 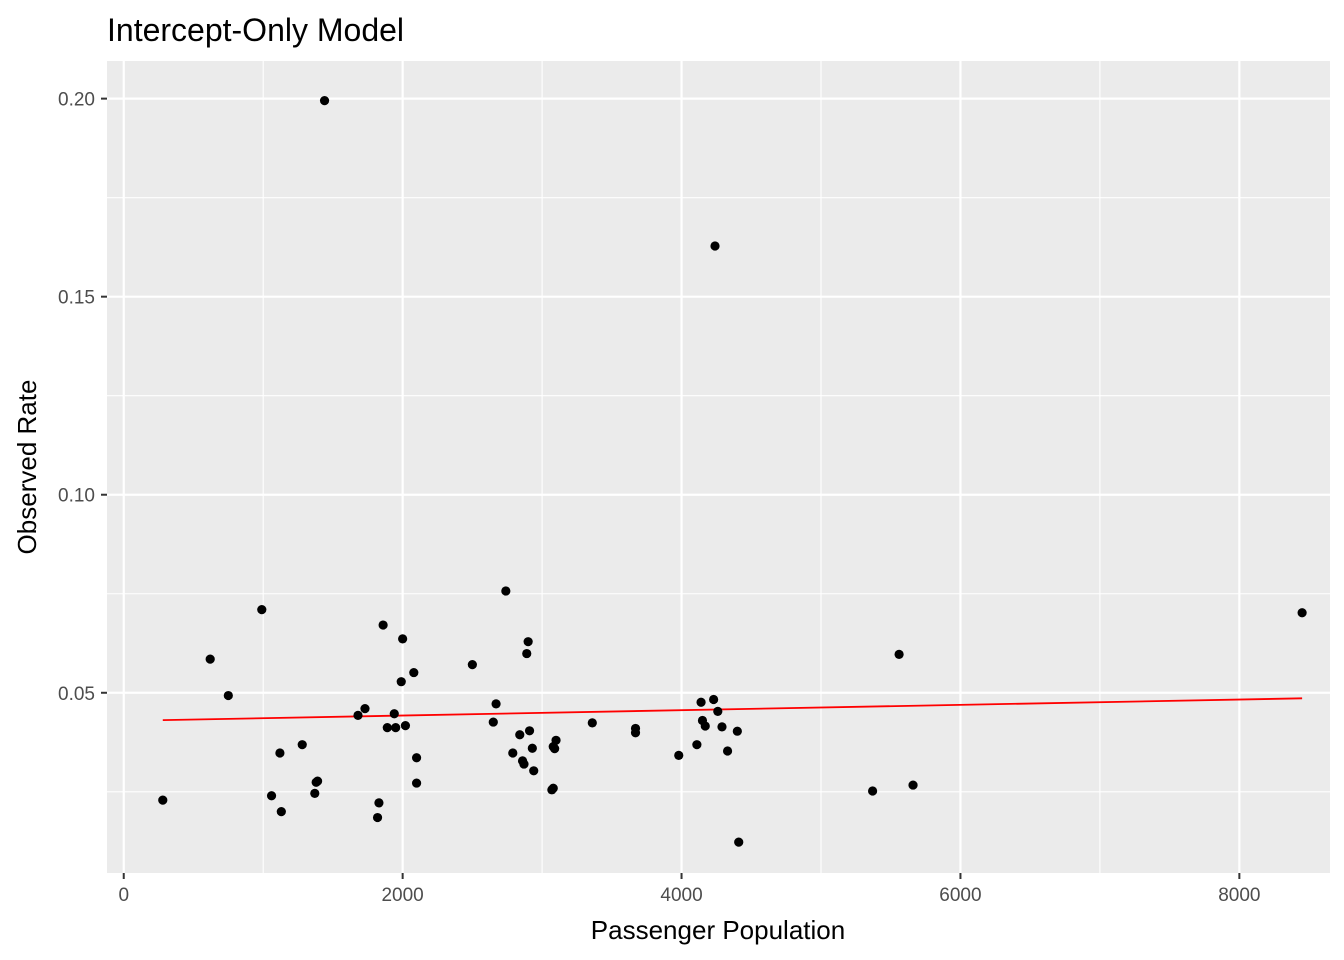 What do you see at coordinates (76, 496) in the screenshot?
I see `y-tick-label: 0.10` at bounding box center [76, 496].